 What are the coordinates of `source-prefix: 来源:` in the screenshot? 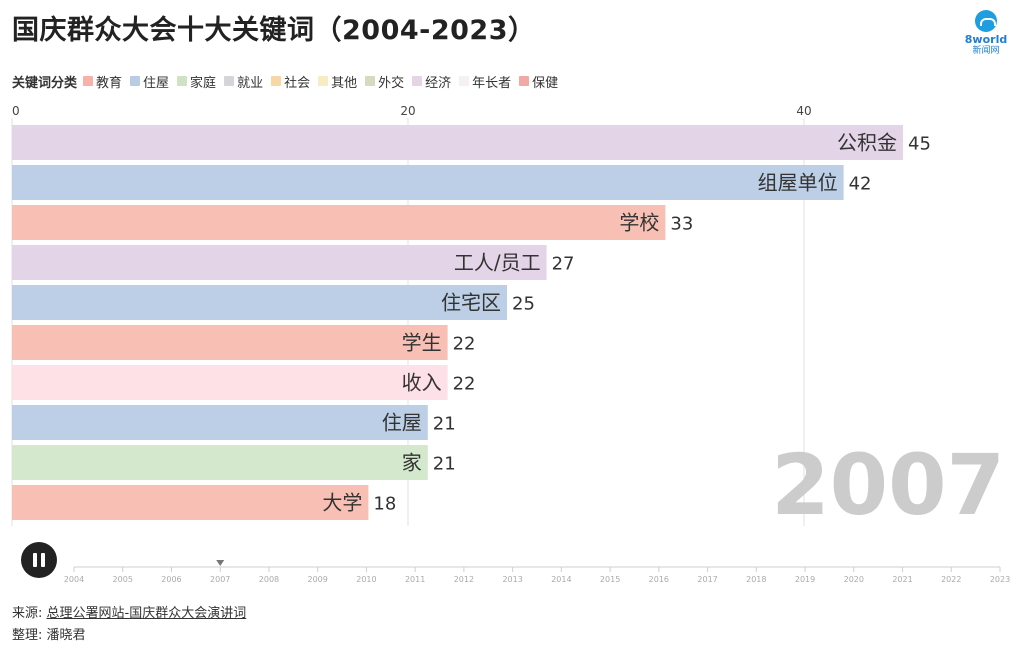 It's located at (29, 613).